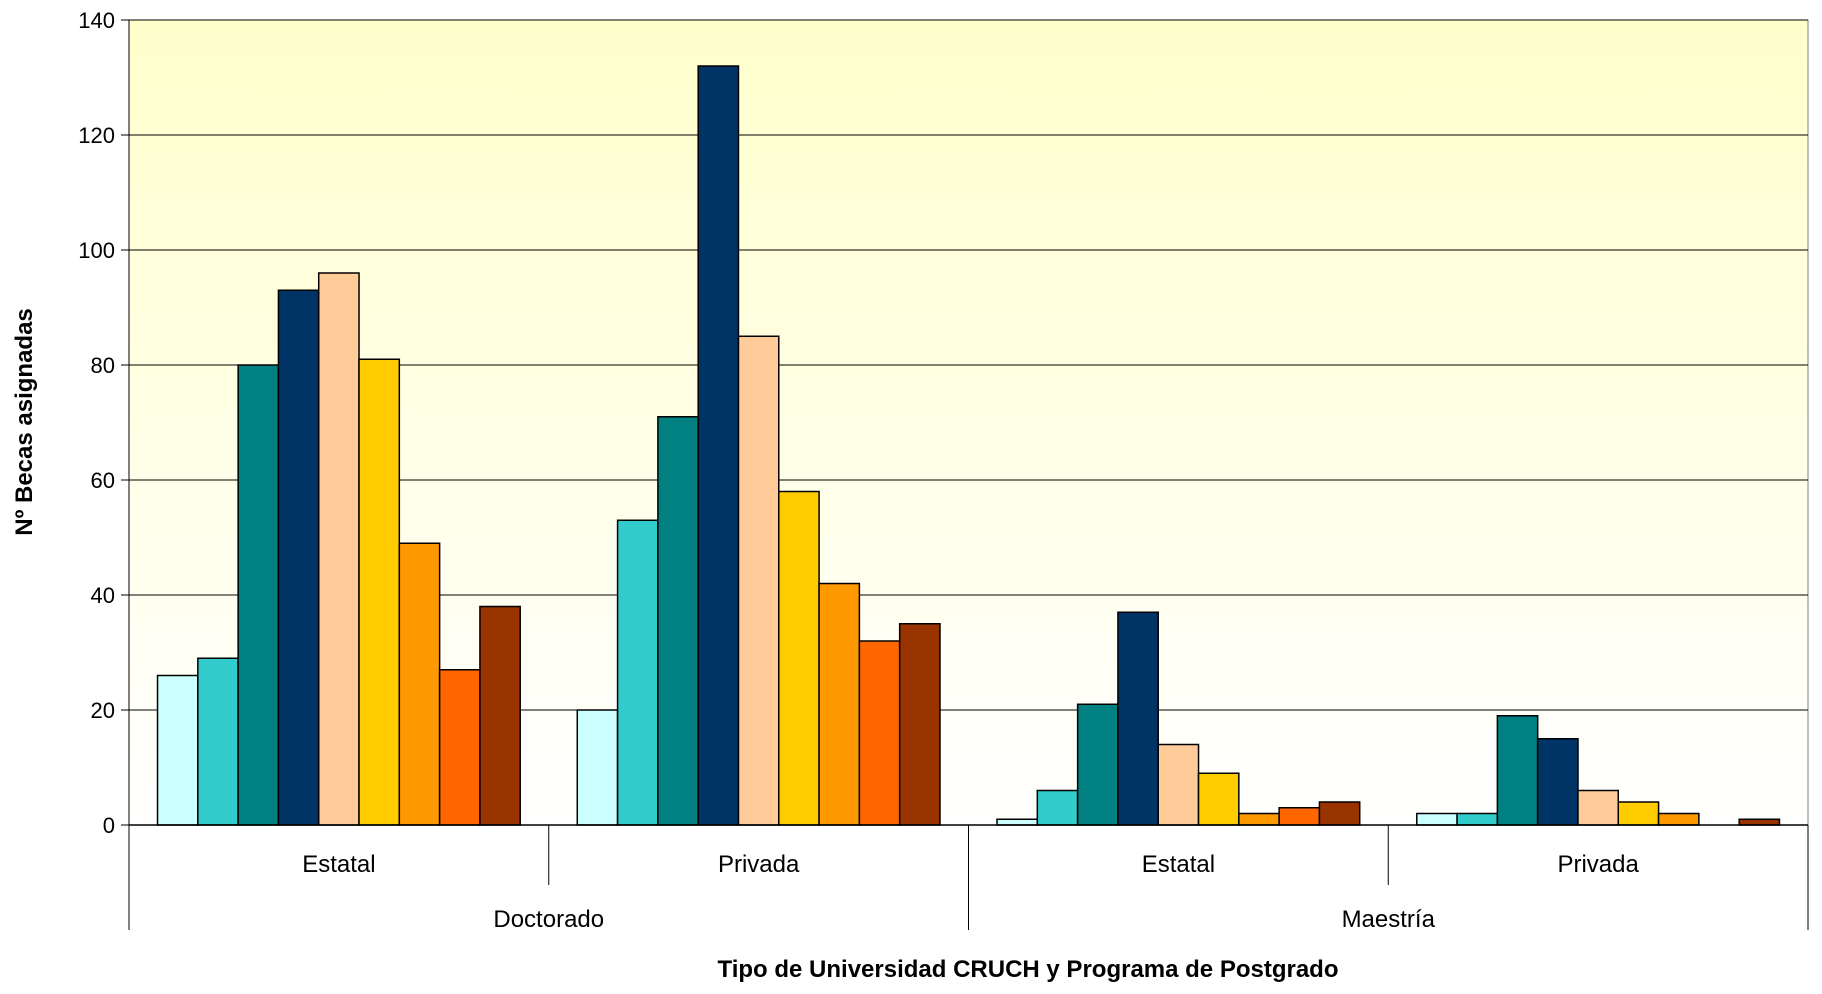 This screenshot has height=994, width=1822. I want to click on y-tick-label: 40, so click(103, 595).